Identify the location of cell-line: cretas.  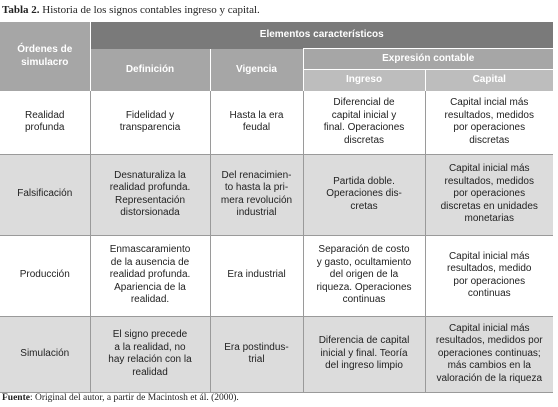
(364, 206).